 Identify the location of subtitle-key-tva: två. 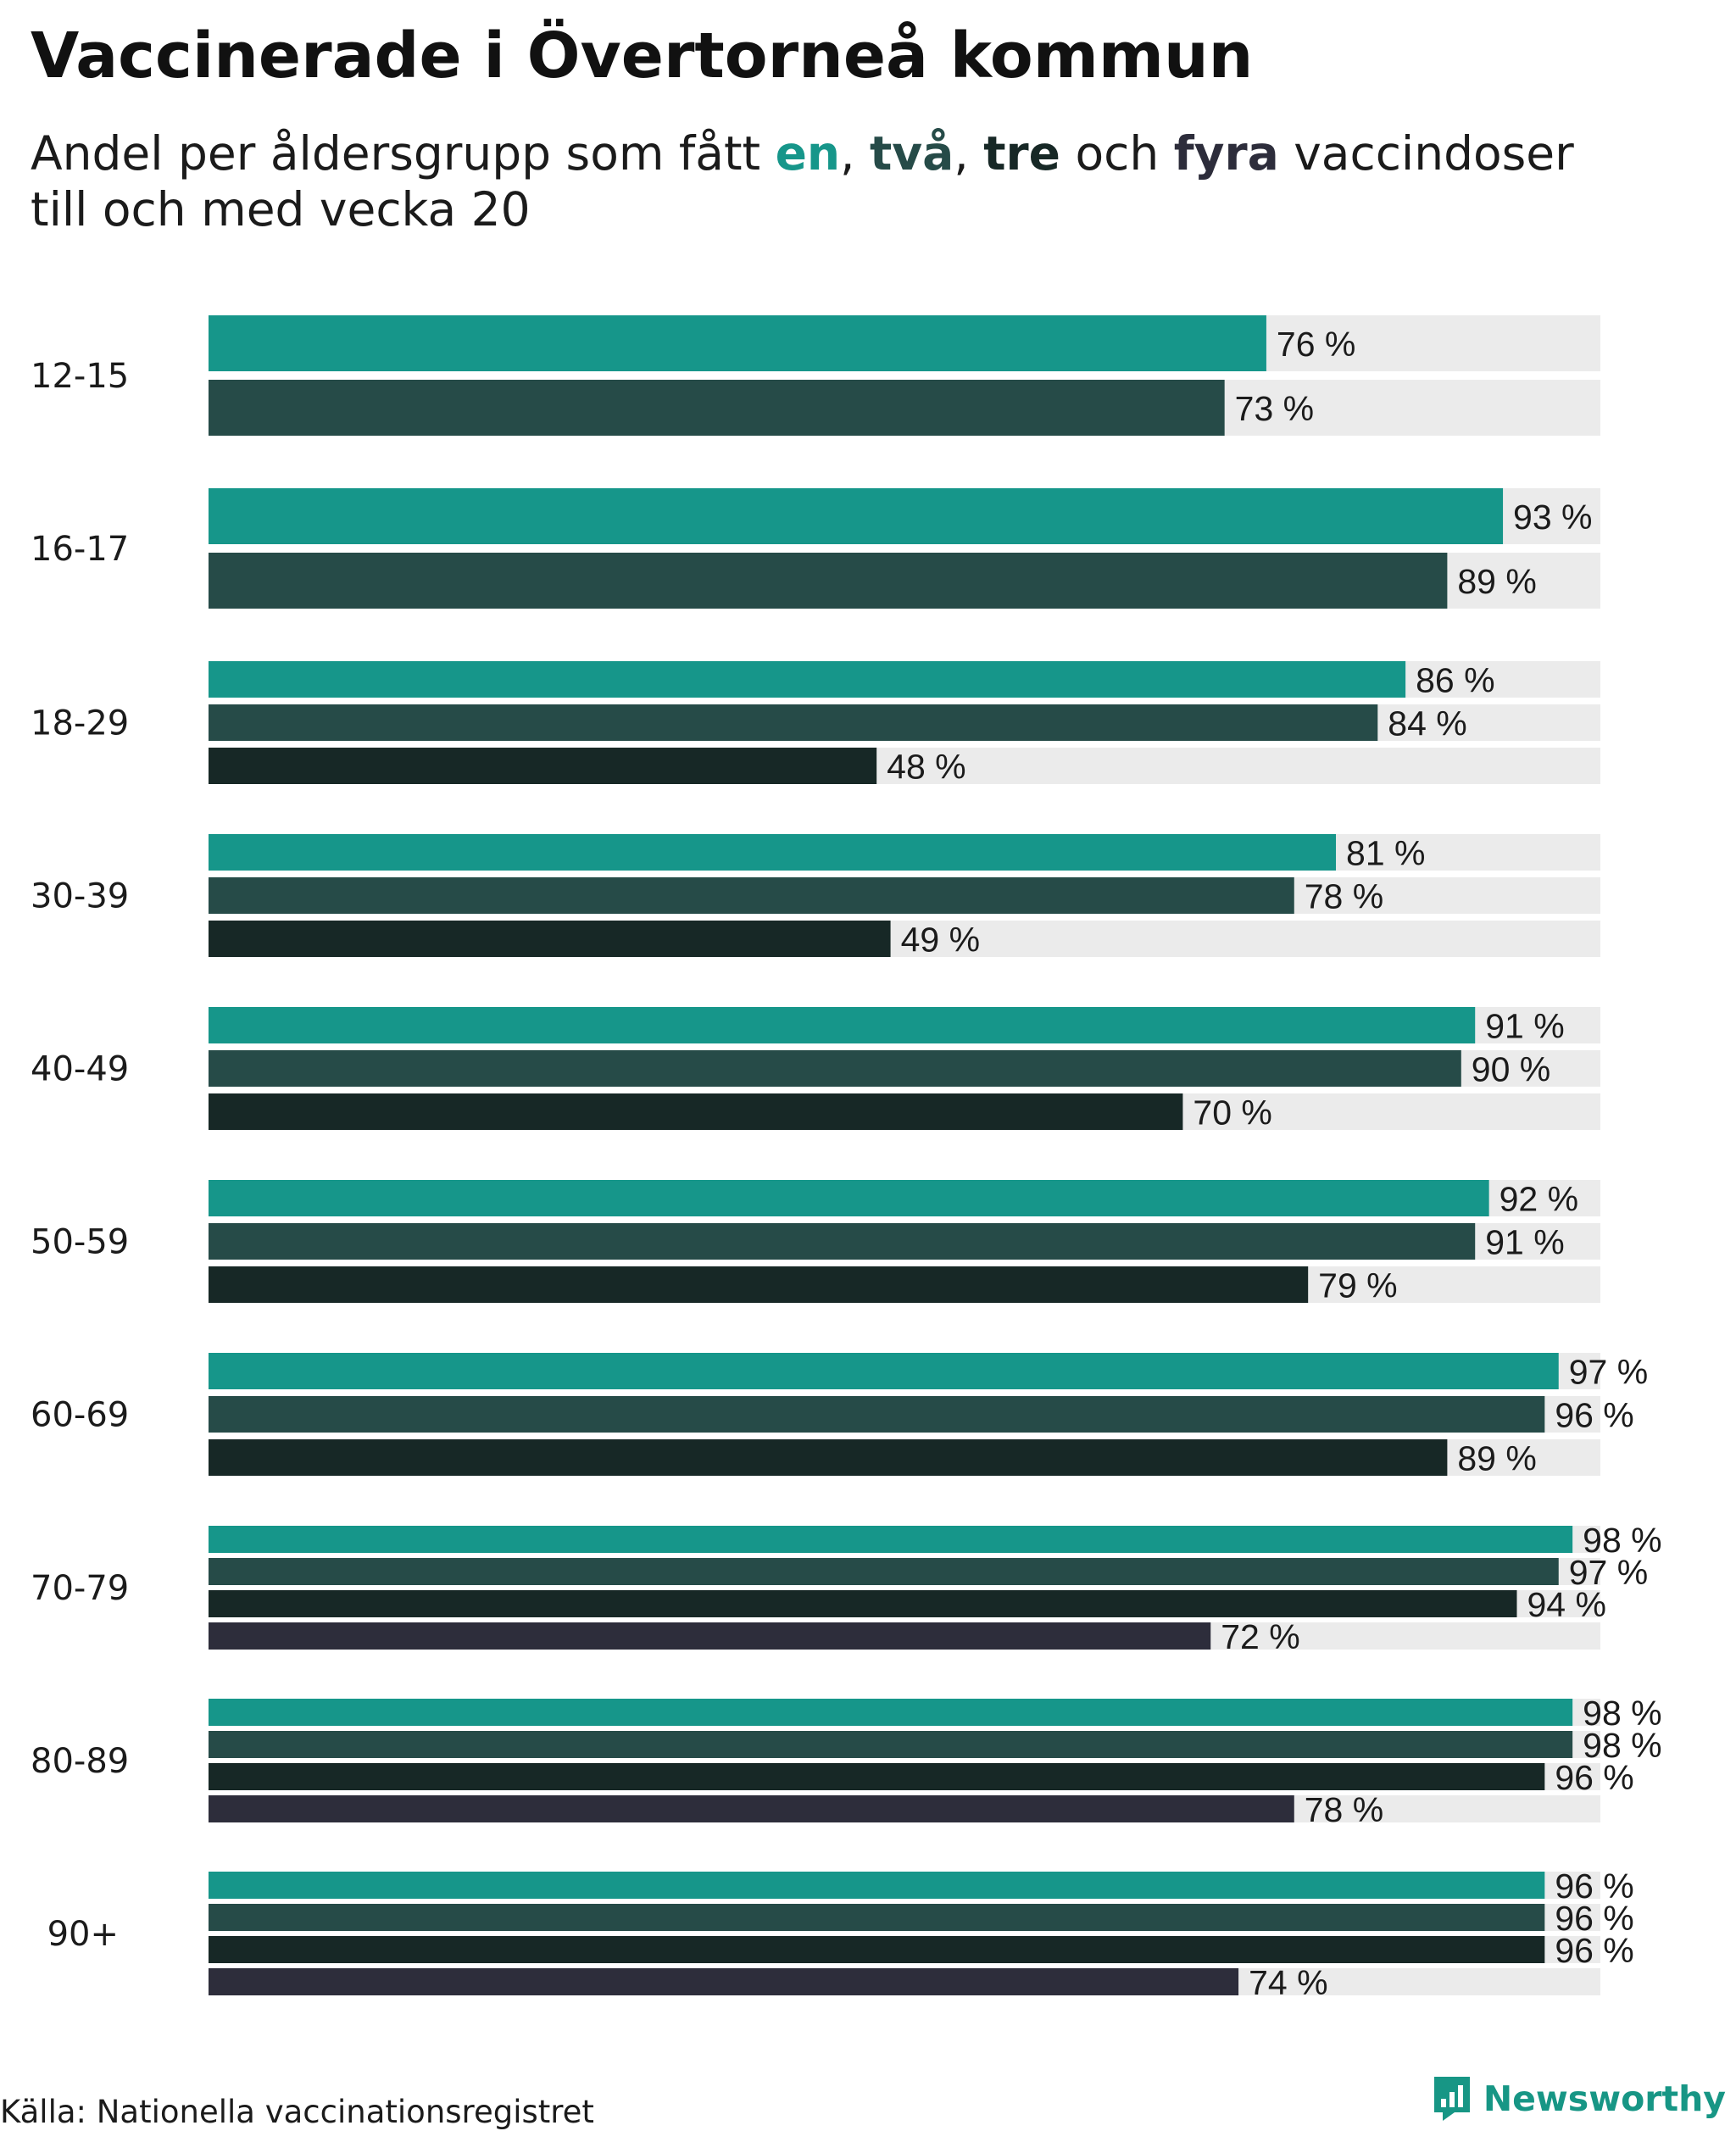
(912, 153).